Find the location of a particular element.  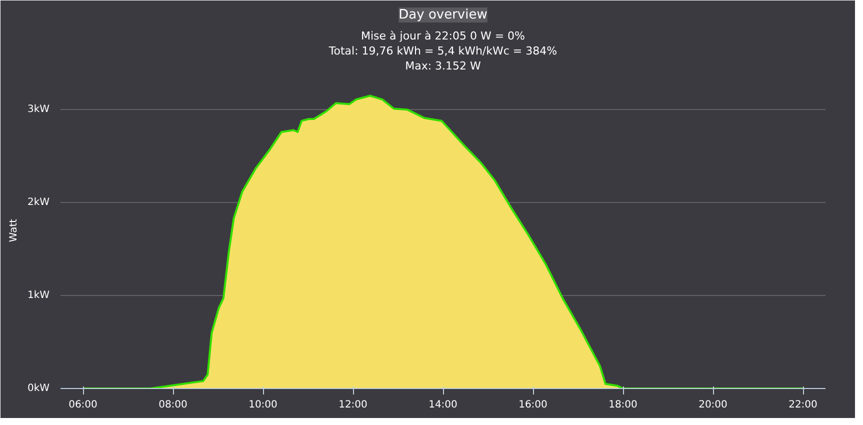

y-axis-title: Watt is located at coordinates (14, 230).